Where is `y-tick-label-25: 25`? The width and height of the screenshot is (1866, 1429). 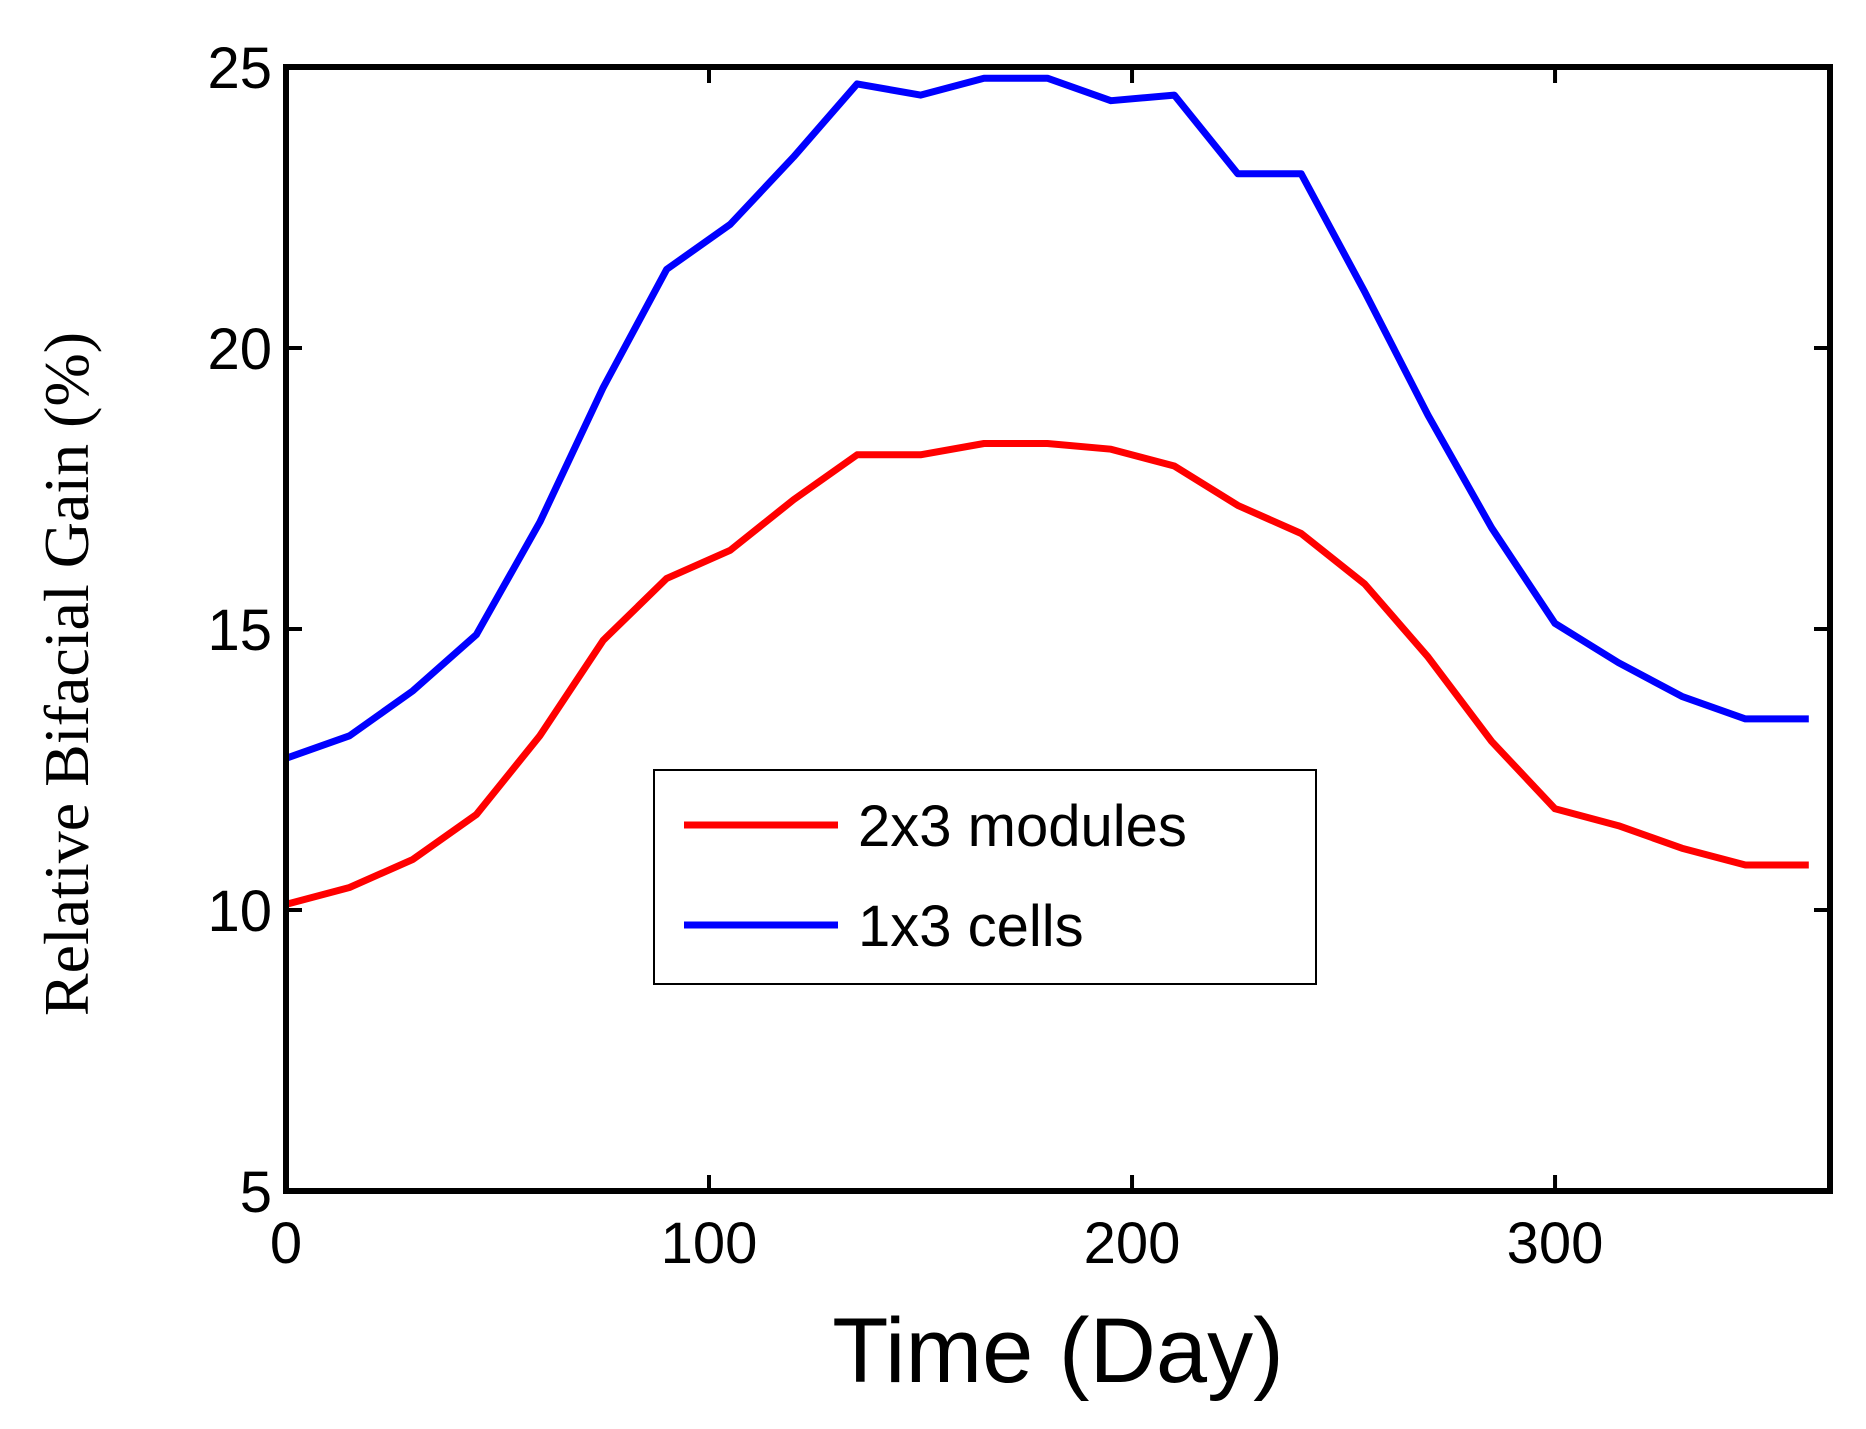
y-tick-label-25: 25 is located at coordinates (239, 68).